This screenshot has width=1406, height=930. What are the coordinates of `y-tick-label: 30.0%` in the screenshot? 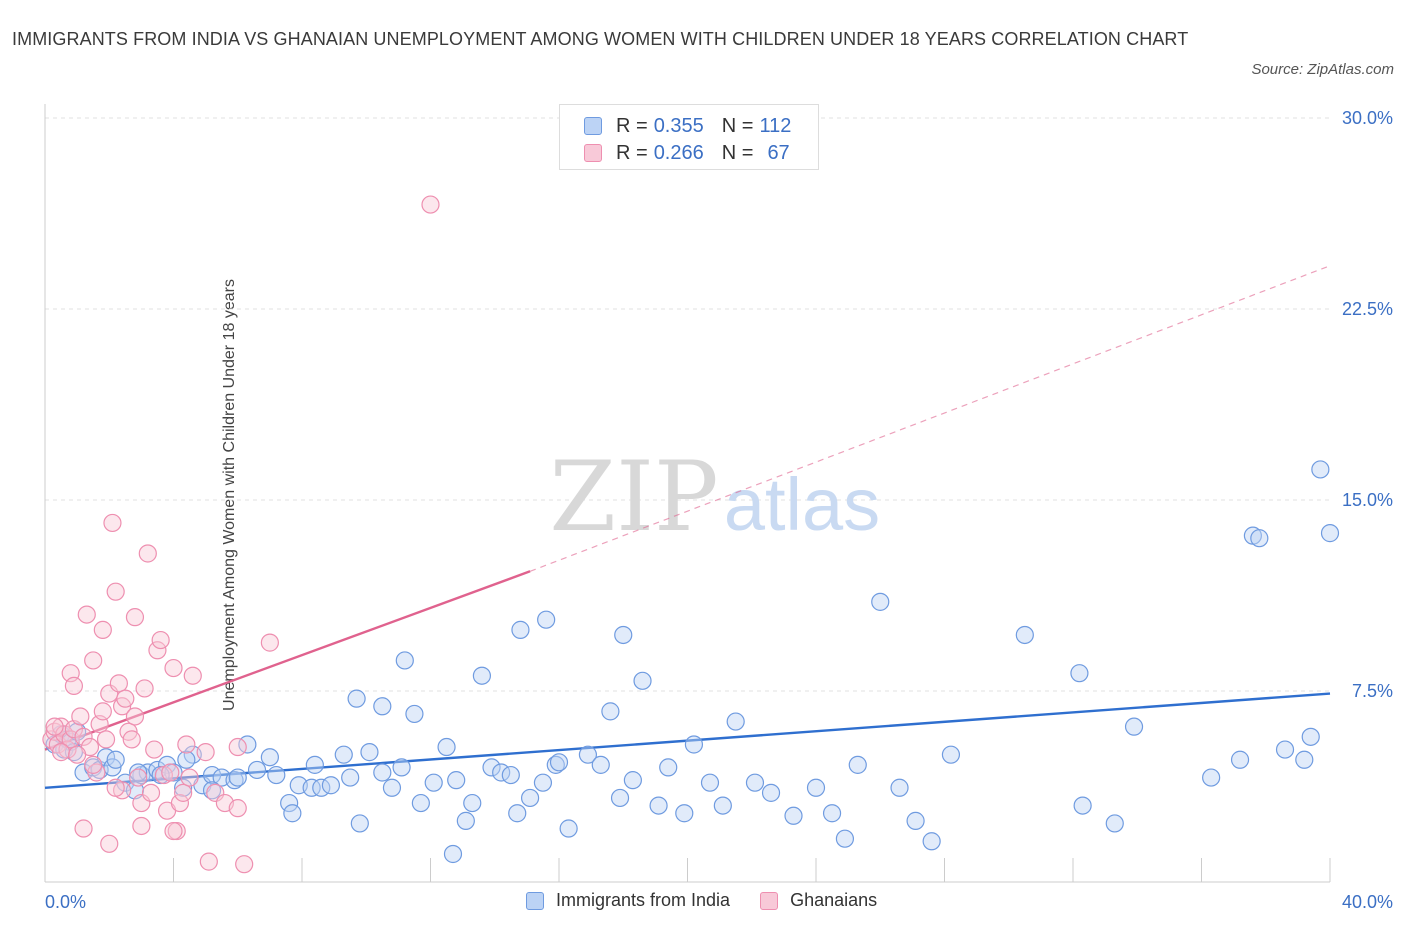 It's located at (1367, 118).